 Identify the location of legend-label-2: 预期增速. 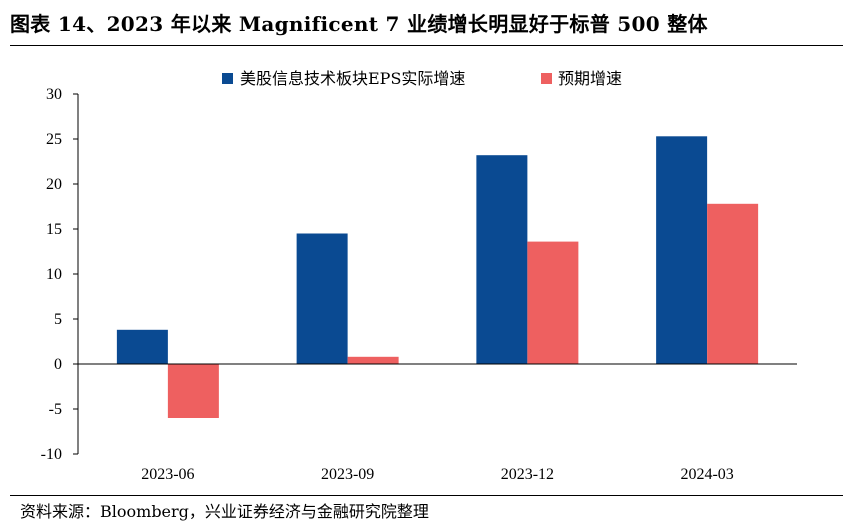
(590, 78).